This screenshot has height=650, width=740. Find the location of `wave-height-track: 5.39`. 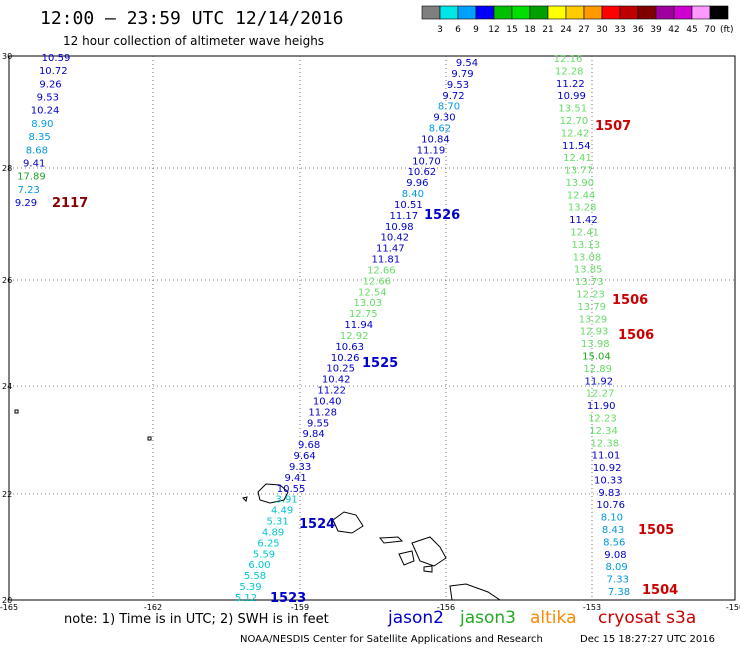

wave-height-track: 5.39 is located at coordinates (250, 587).